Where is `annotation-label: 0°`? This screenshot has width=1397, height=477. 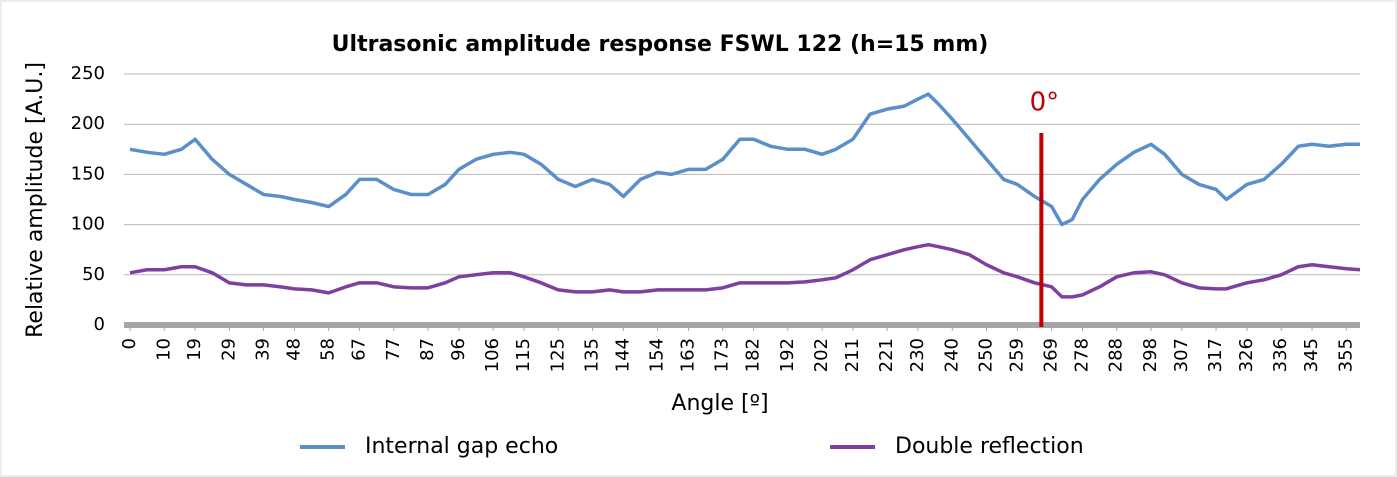 annotation-label: 0° is located at coordinates (1045, 103).